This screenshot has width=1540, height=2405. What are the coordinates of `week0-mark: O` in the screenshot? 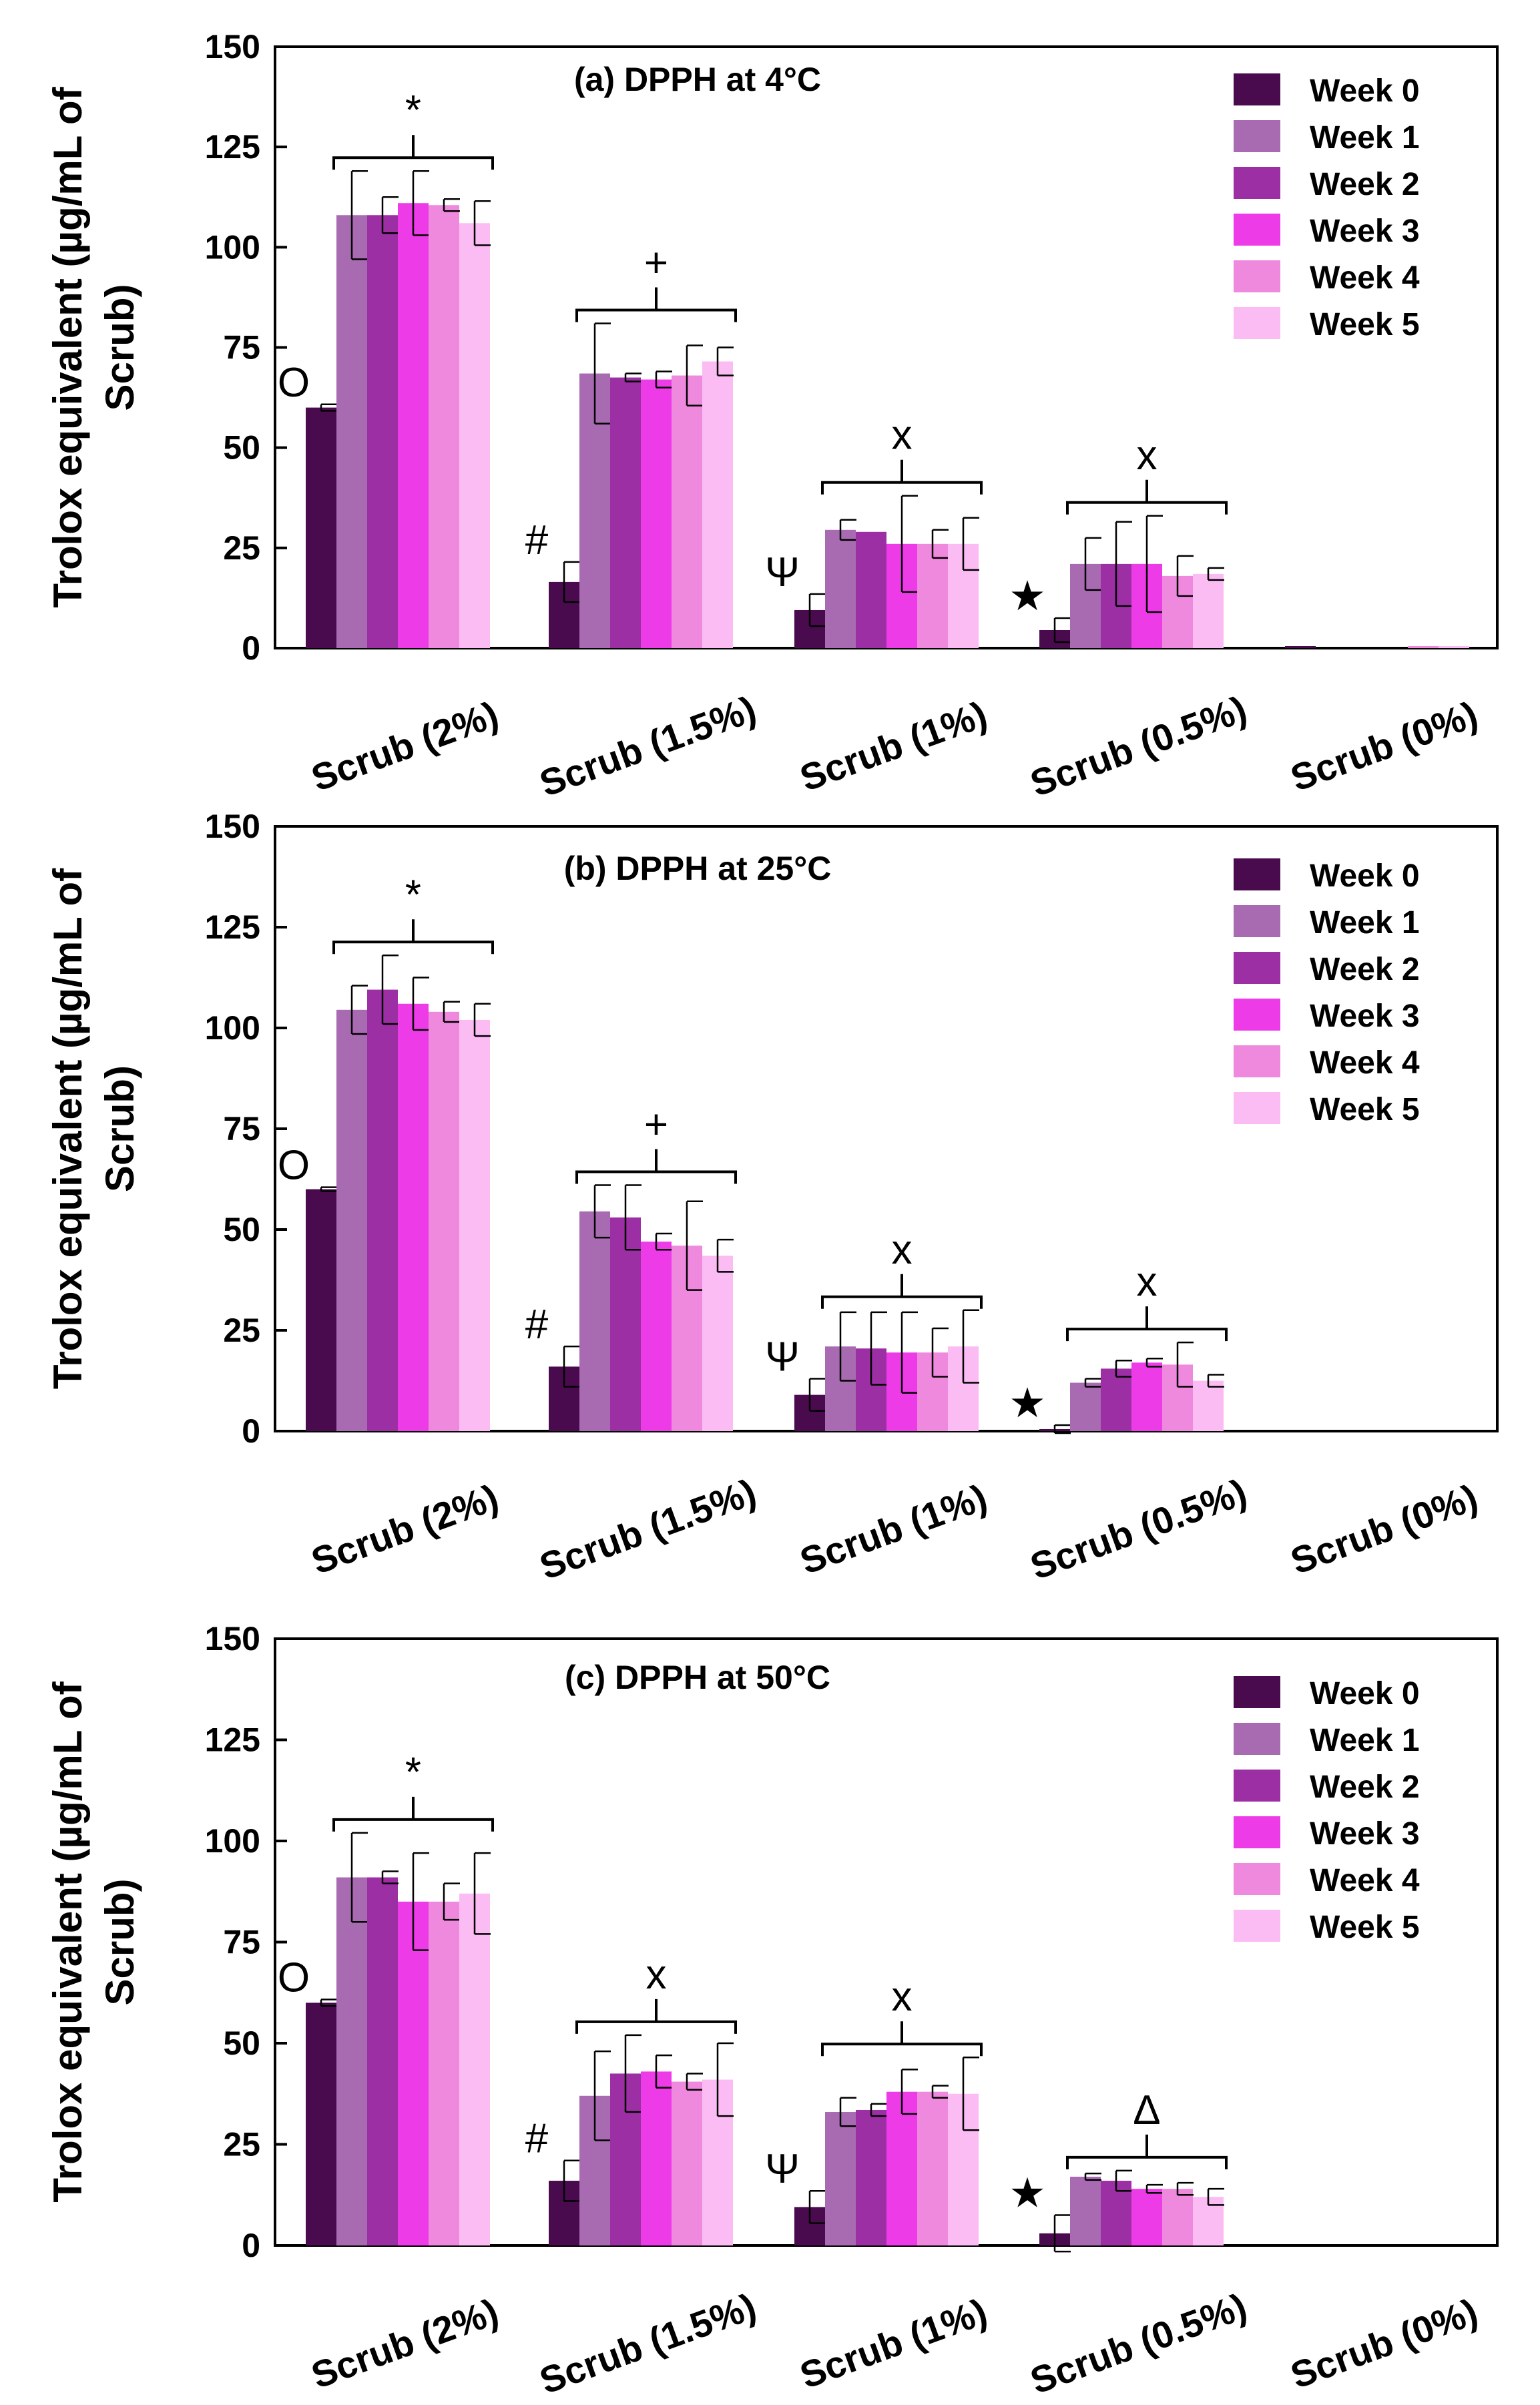 It's located at (294, 383).